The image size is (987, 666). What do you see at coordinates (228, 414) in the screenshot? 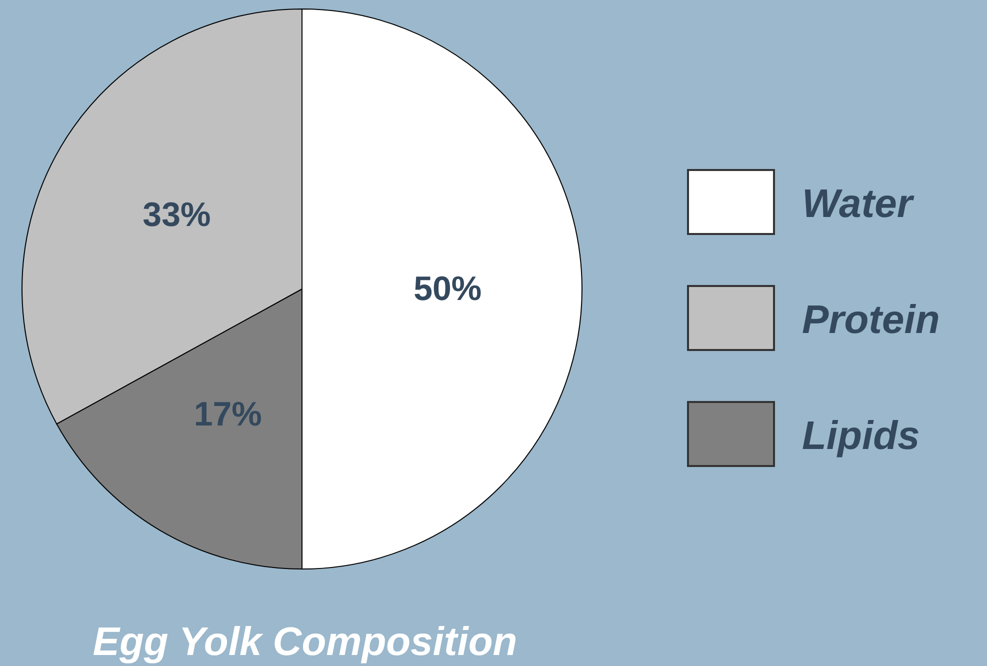
I see `data-label: 17%` at bounding box center [228, 414].